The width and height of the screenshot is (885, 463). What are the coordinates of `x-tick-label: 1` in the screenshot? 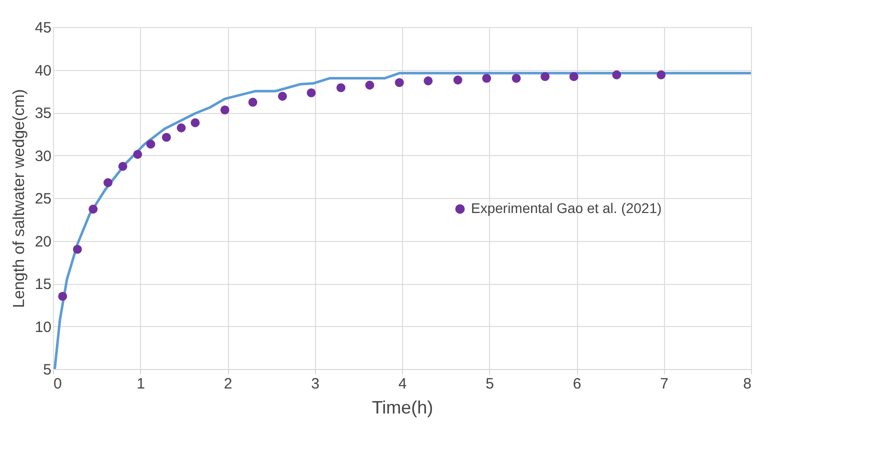 It's located at (140, 384).